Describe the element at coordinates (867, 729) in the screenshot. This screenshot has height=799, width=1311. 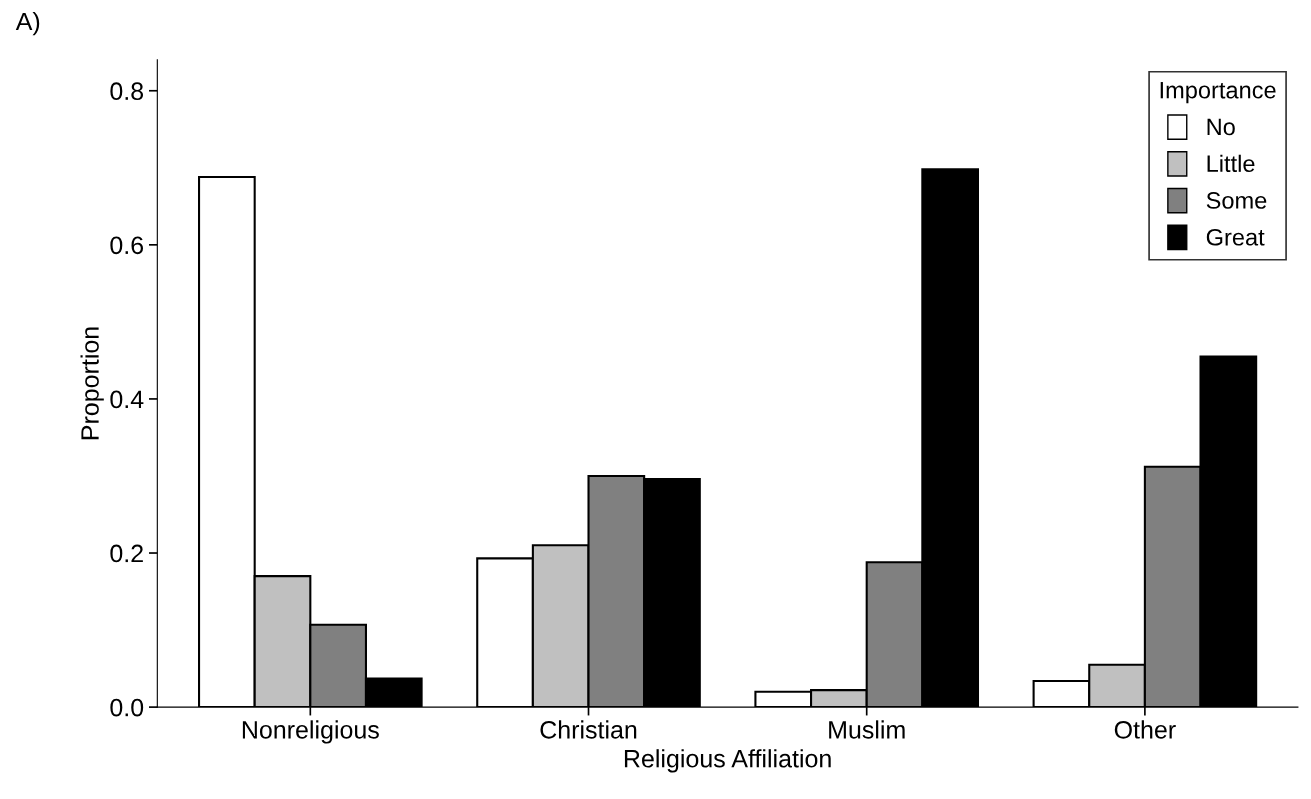
I see `x-tick-label: Muslim` at that location.